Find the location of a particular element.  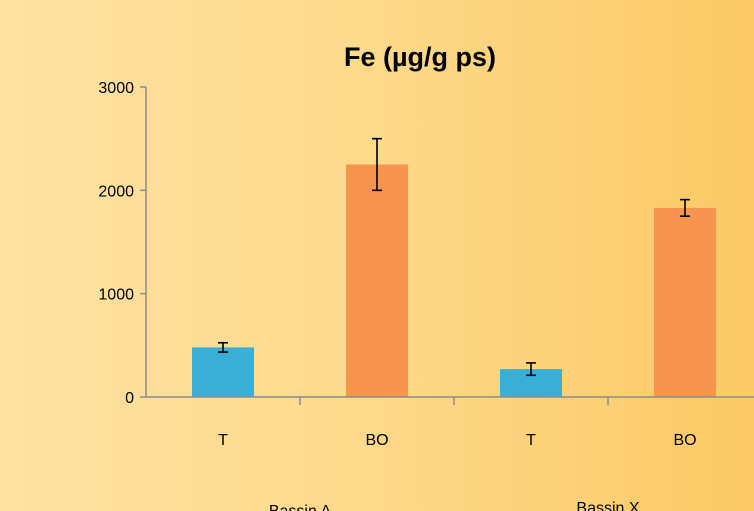

category-label-1: BO is located at coordinates (376, 440).